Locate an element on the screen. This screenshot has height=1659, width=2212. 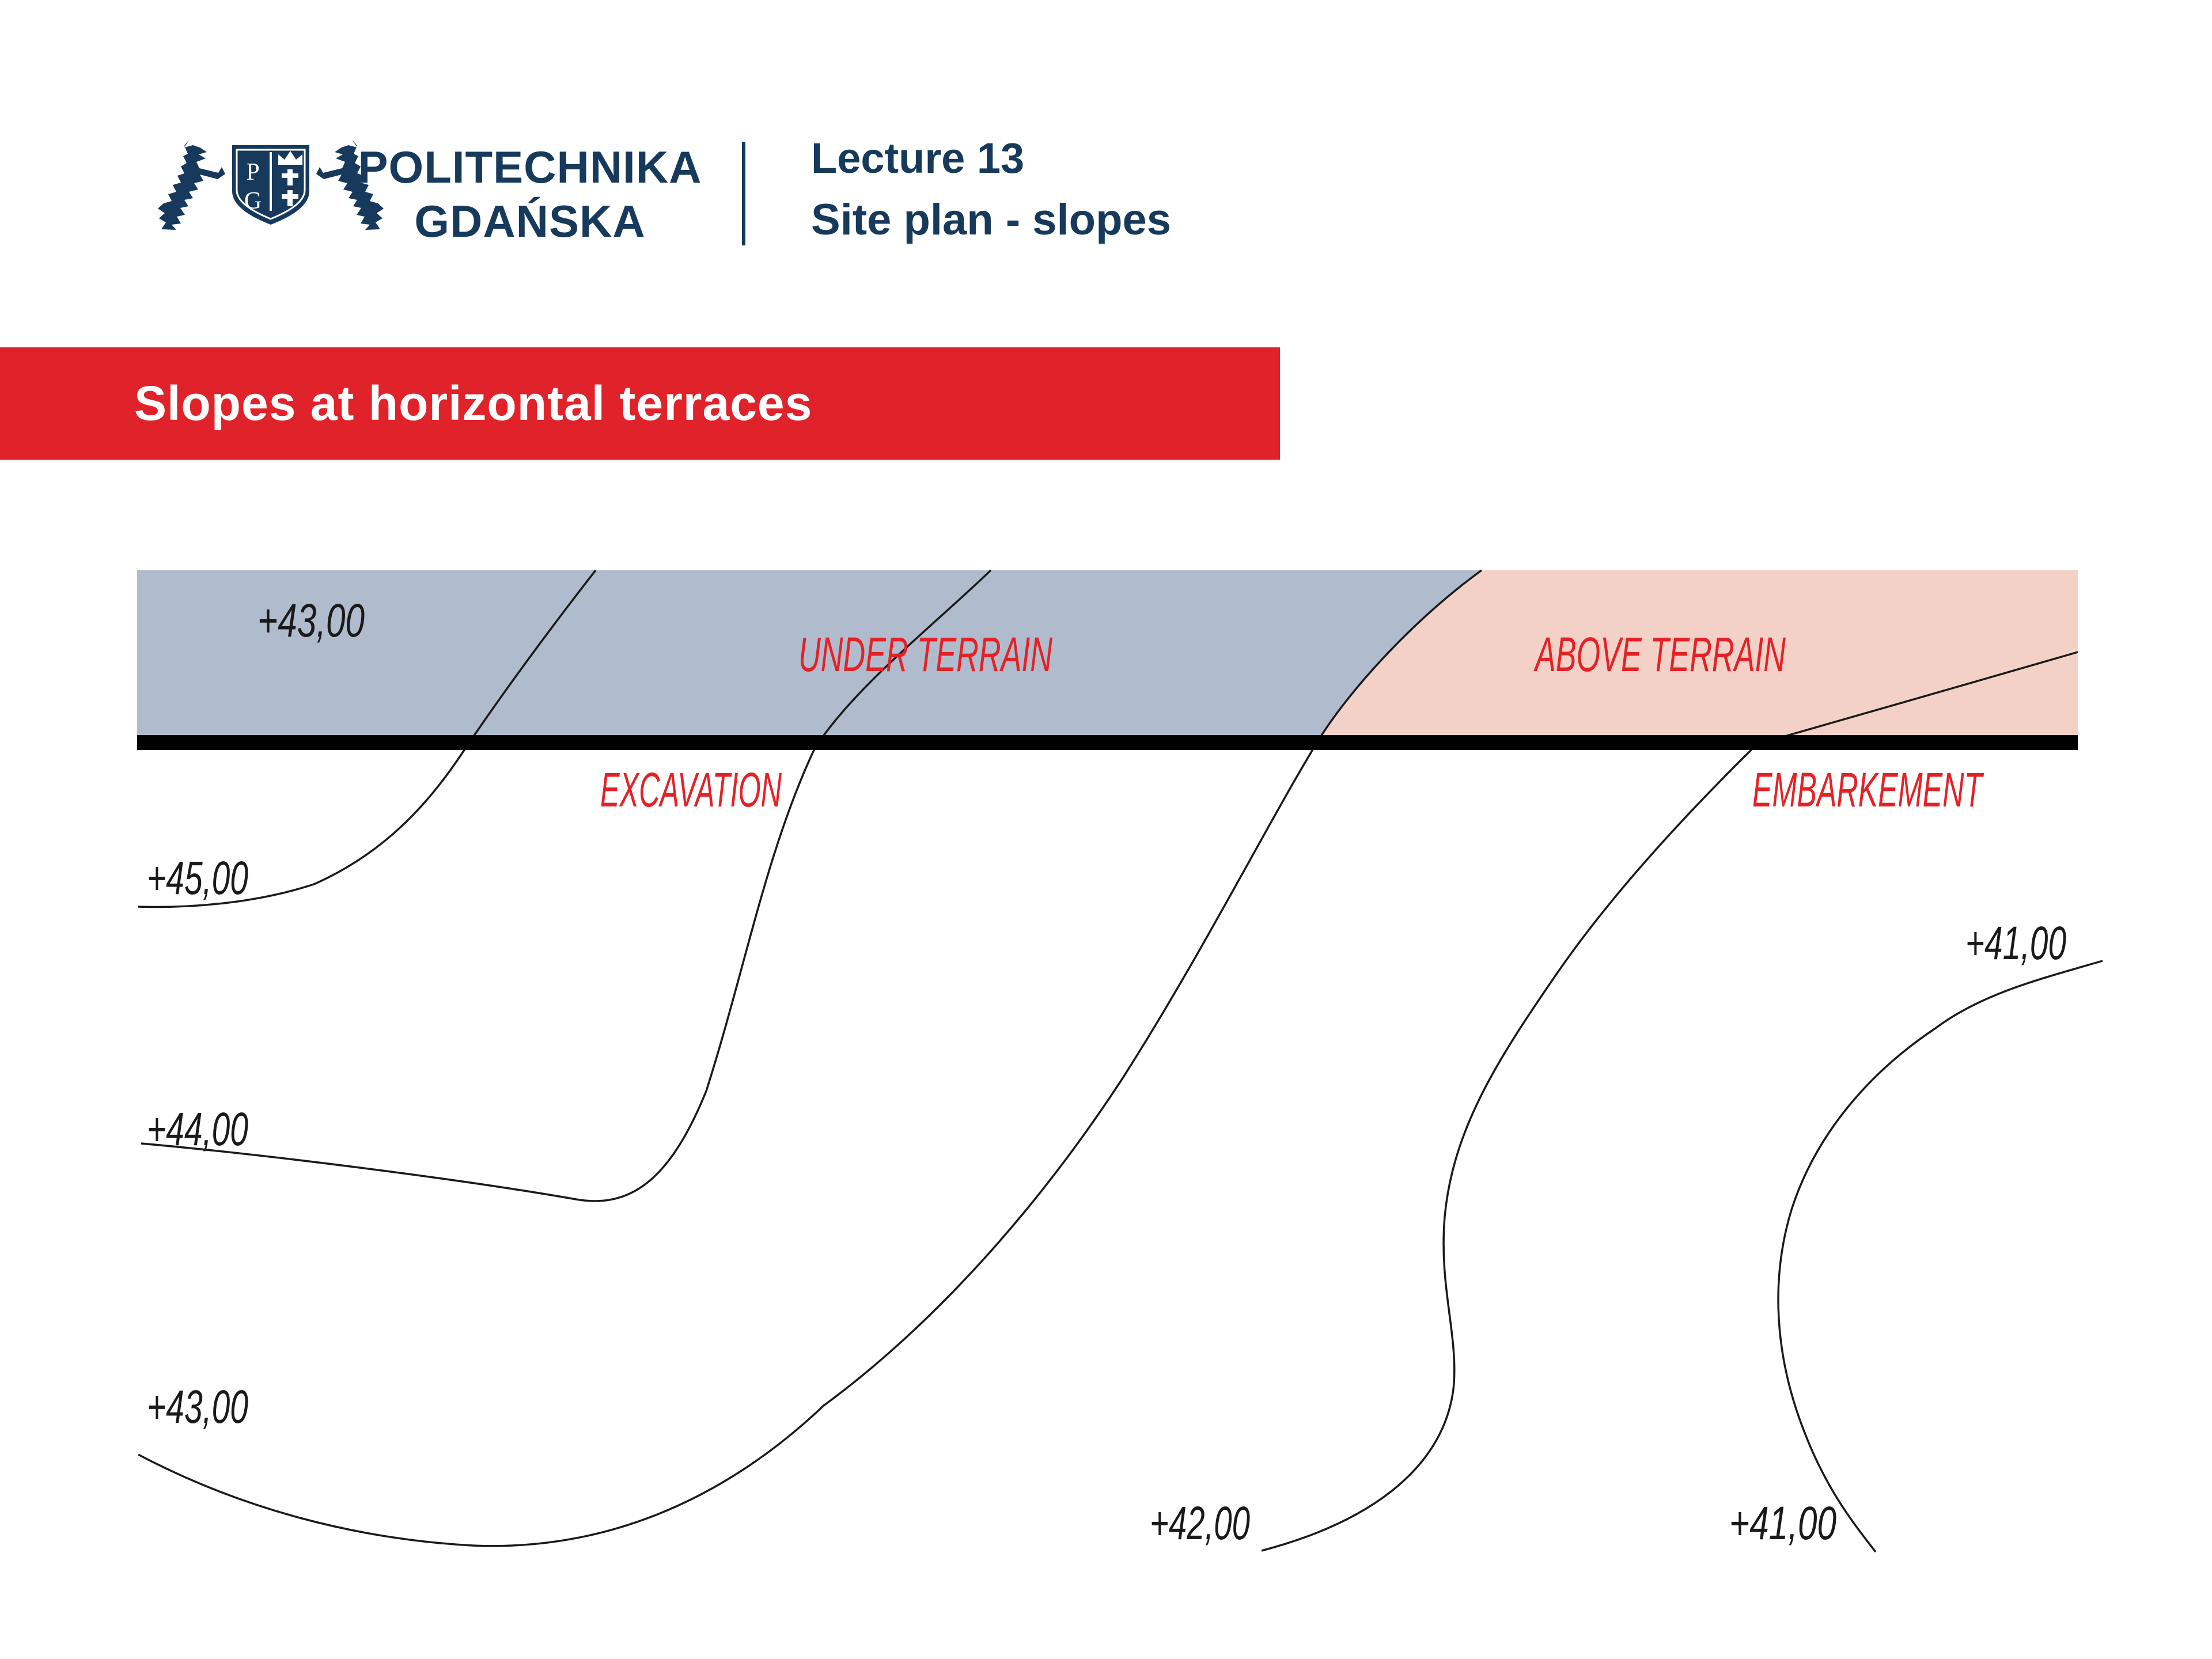
under-terrain-zone is located at coordinates (809, 654).